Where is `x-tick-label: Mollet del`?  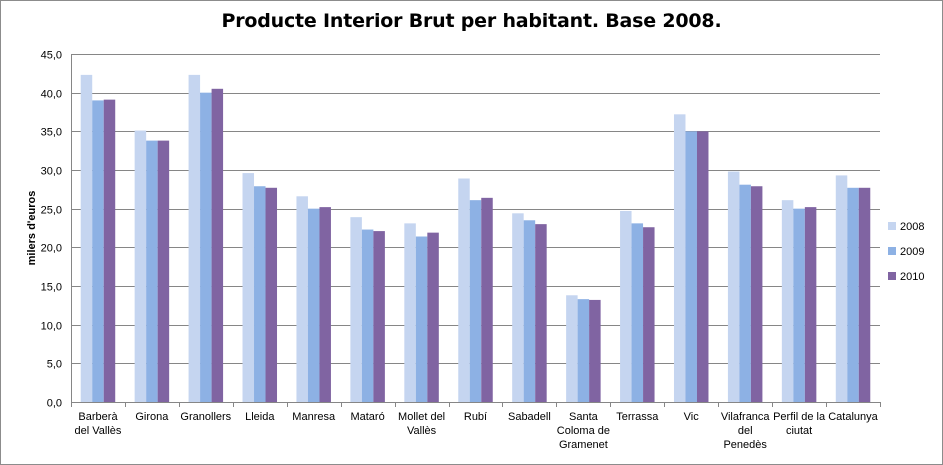
x-tick-label: Mollet del is located at coordinates (421, 417).